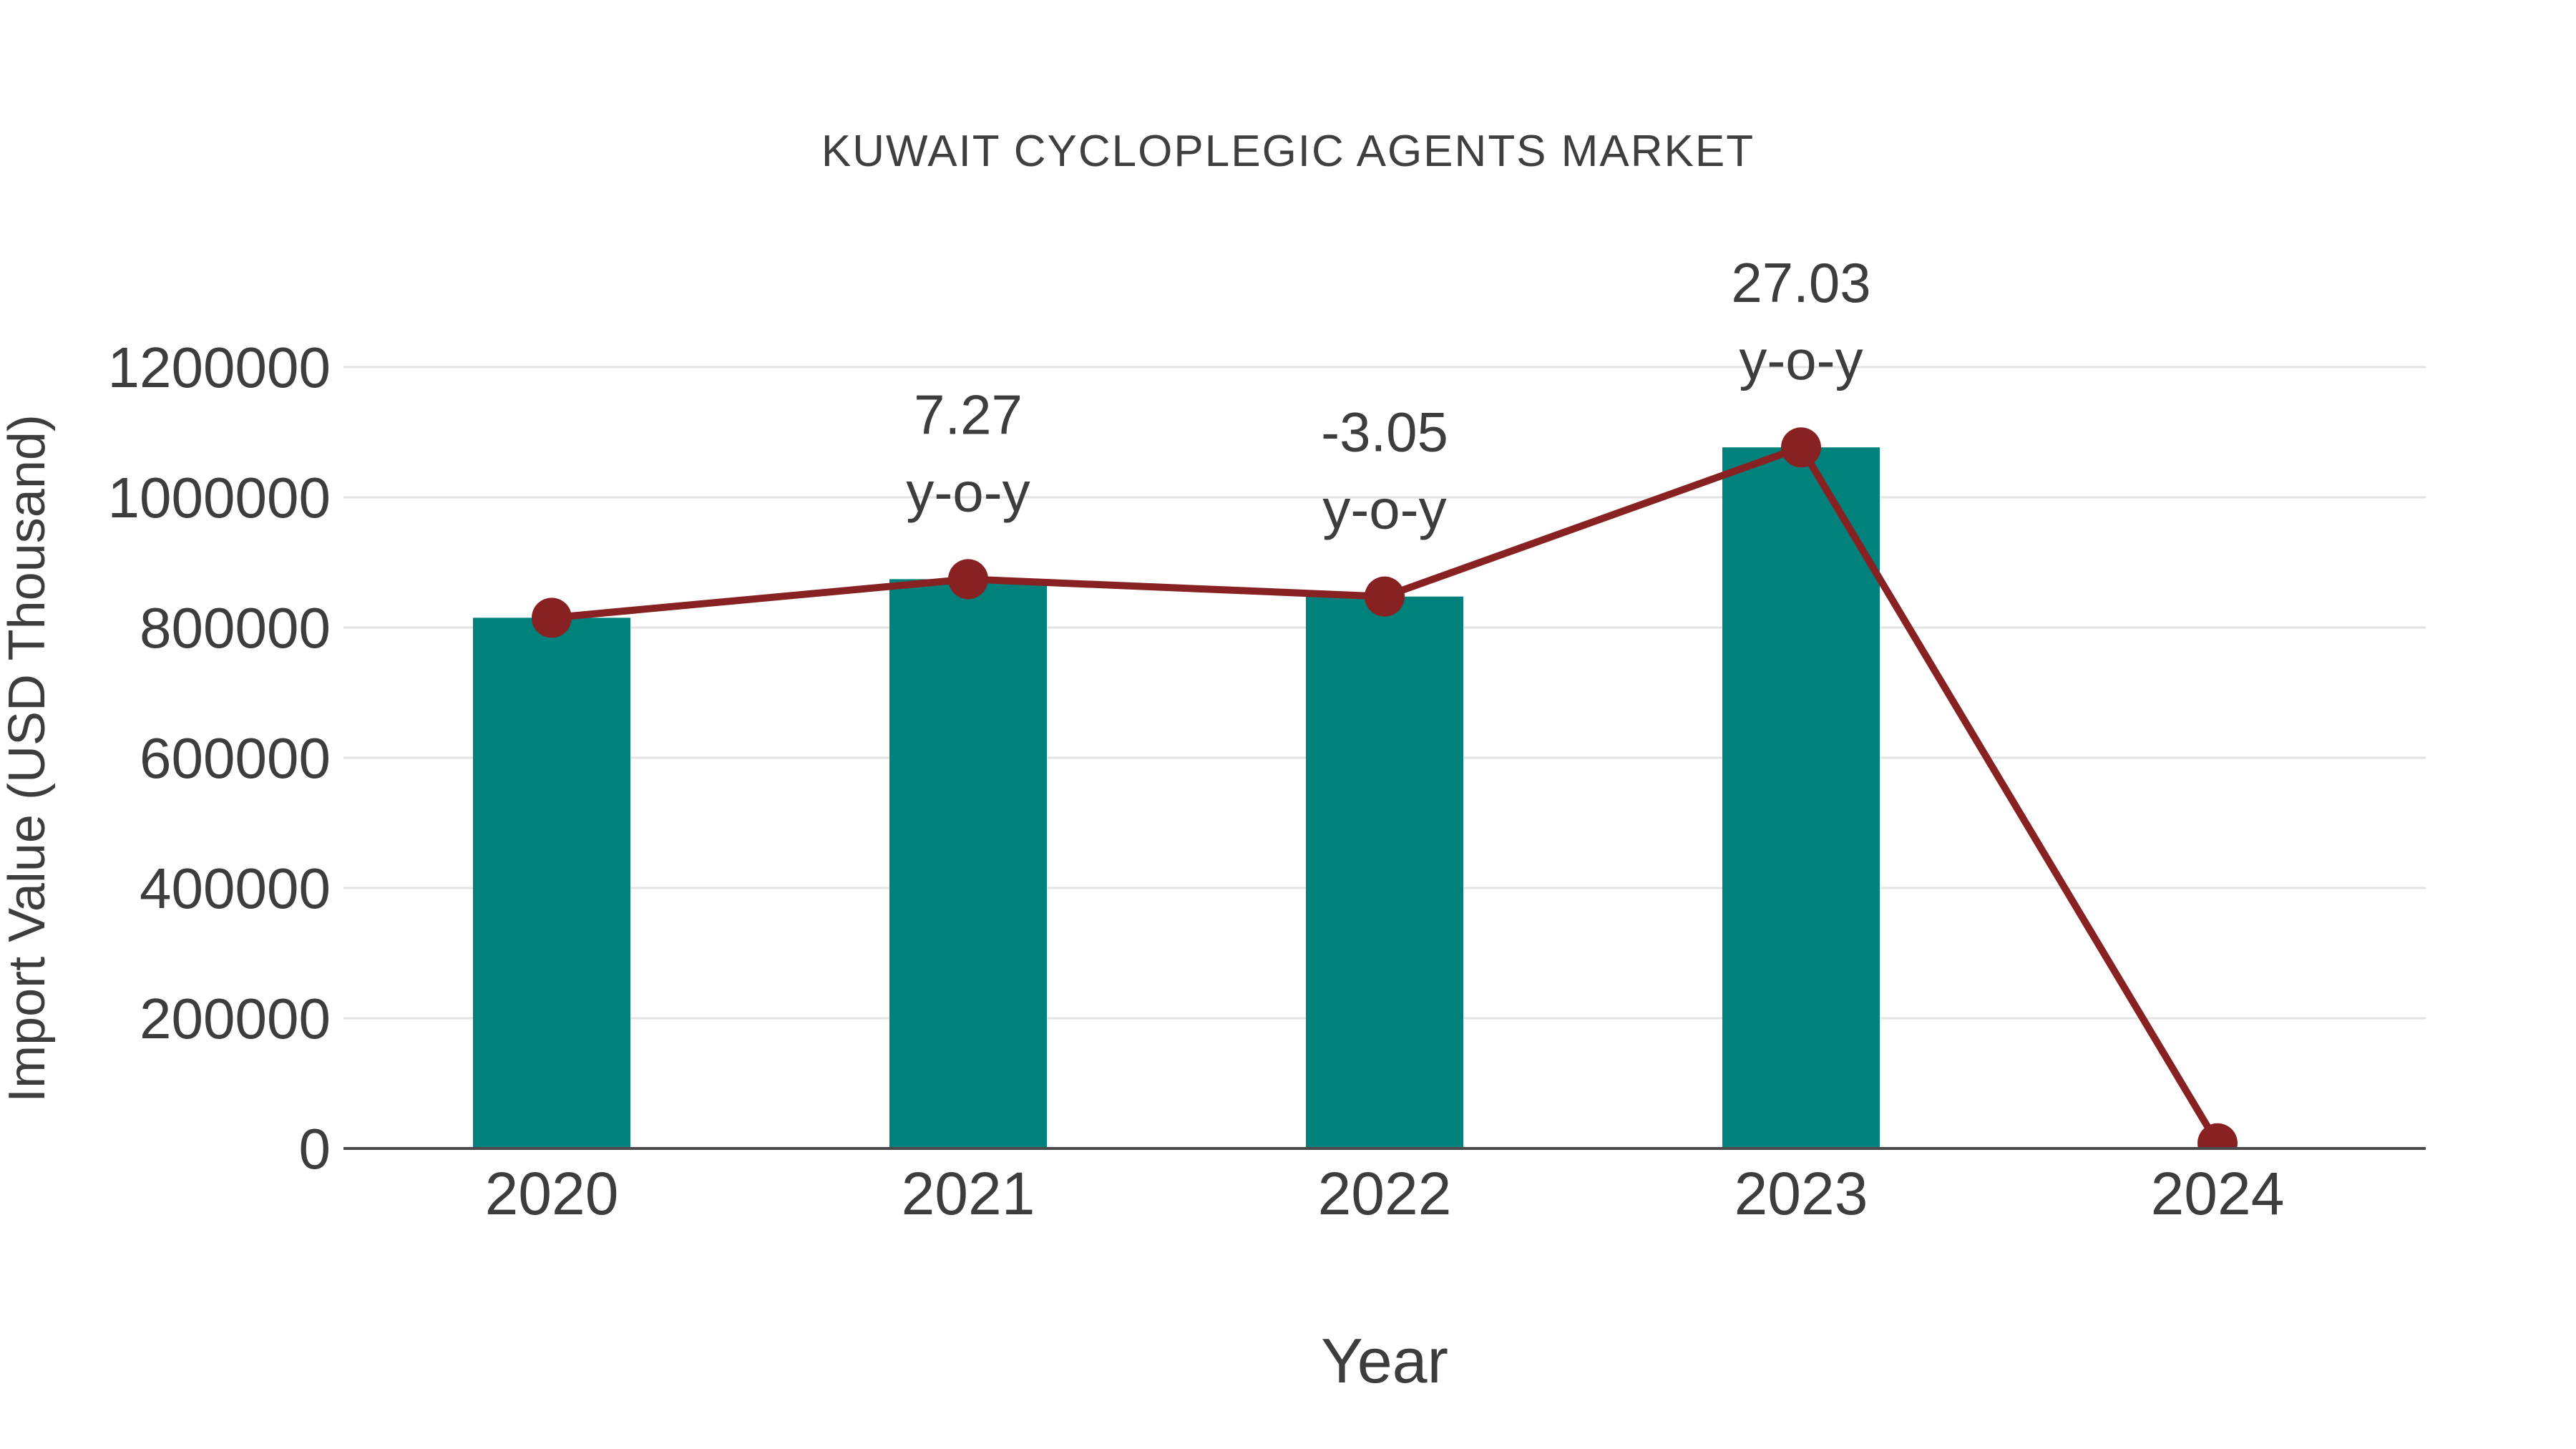 This screenshot has width=2576, height=1449. Describe the element at coordinates (1384, 872) in the screenshot. I see `bar-2022` at that location.